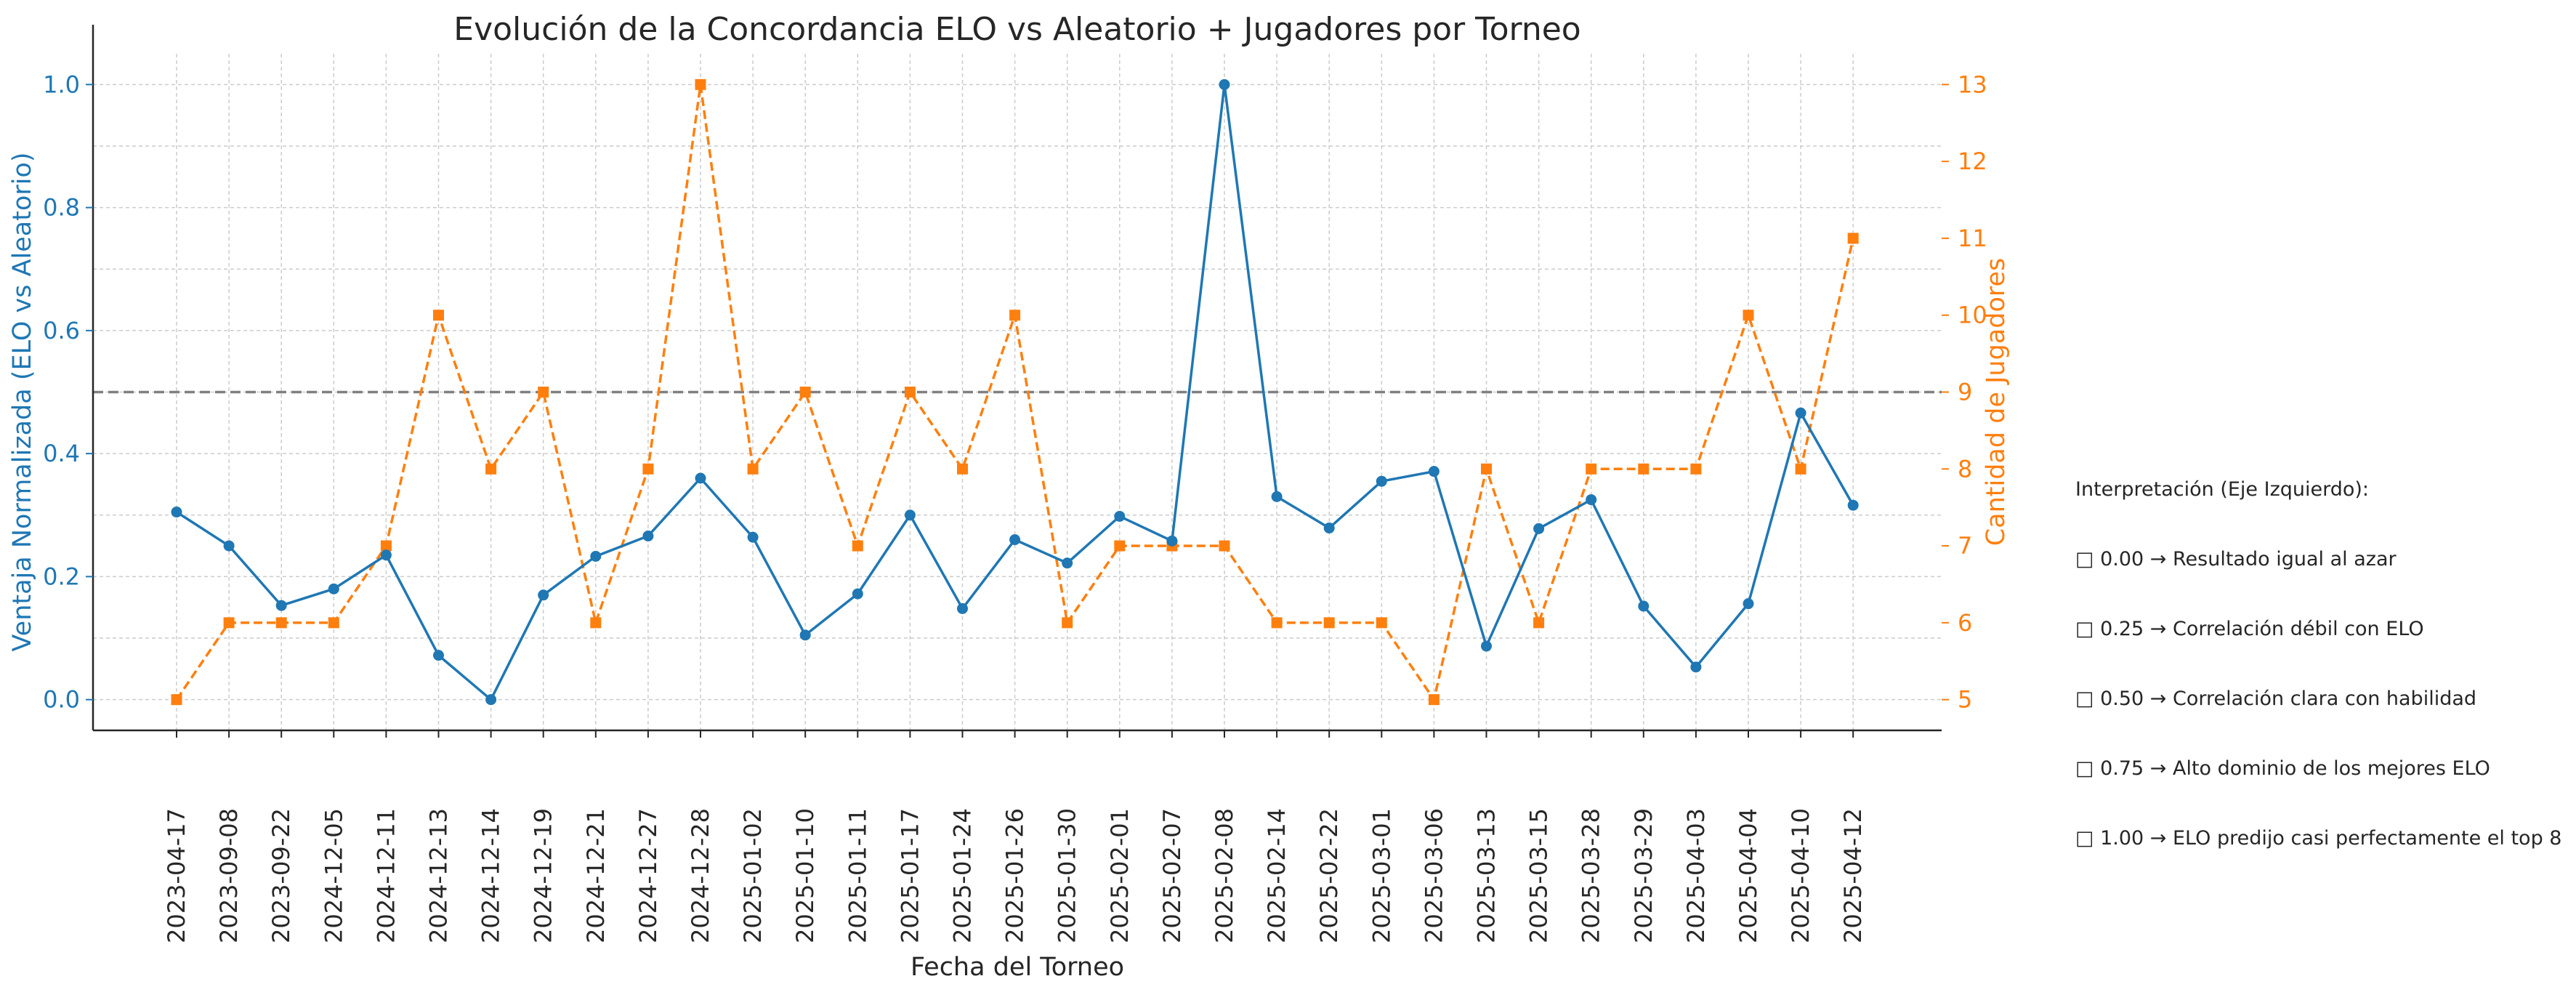  What do you see at coordinates (1644, 875) in the screenshot?
I see `x-tick-label: 2025-03-29` at bounding box center [1644, 875].